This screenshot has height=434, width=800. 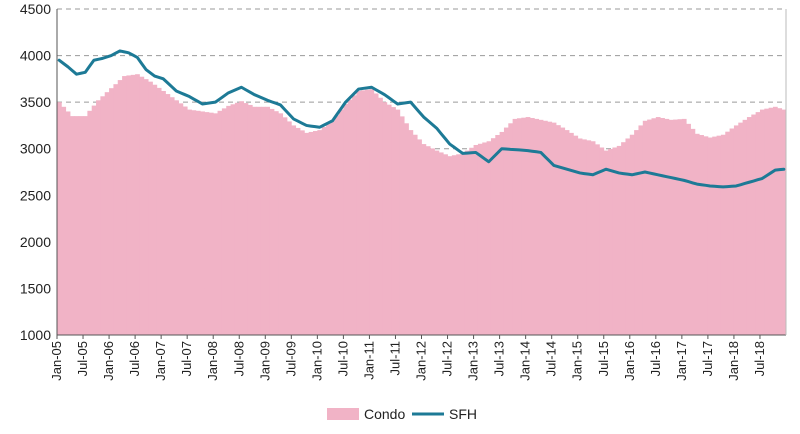 What do you see at coordinates (343, 414) in the screenshot?
I see `legend-condo-swatch` at bounding box center [343, 414].